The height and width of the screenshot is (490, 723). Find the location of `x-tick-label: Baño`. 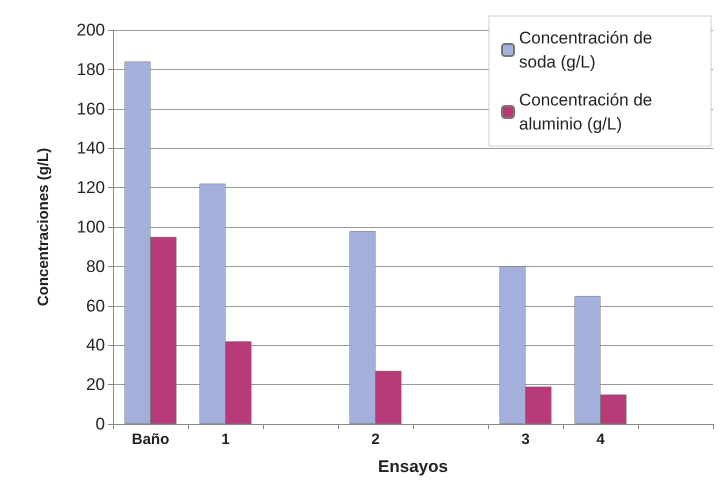

x-tick-label: Baño is located at coordinates (151, 439).